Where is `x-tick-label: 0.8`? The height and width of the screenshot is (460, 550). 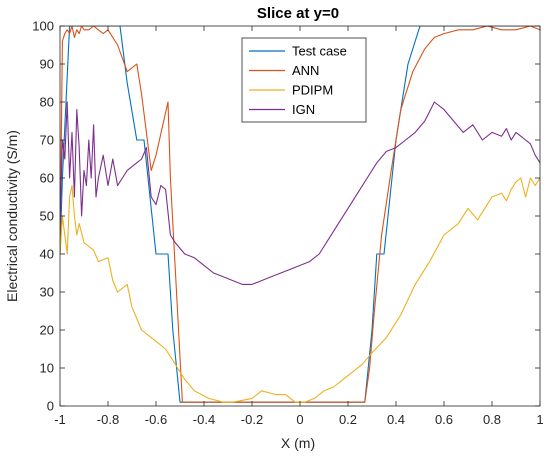
x-tick-label: 0.8 is located at coordinates (492, 419).